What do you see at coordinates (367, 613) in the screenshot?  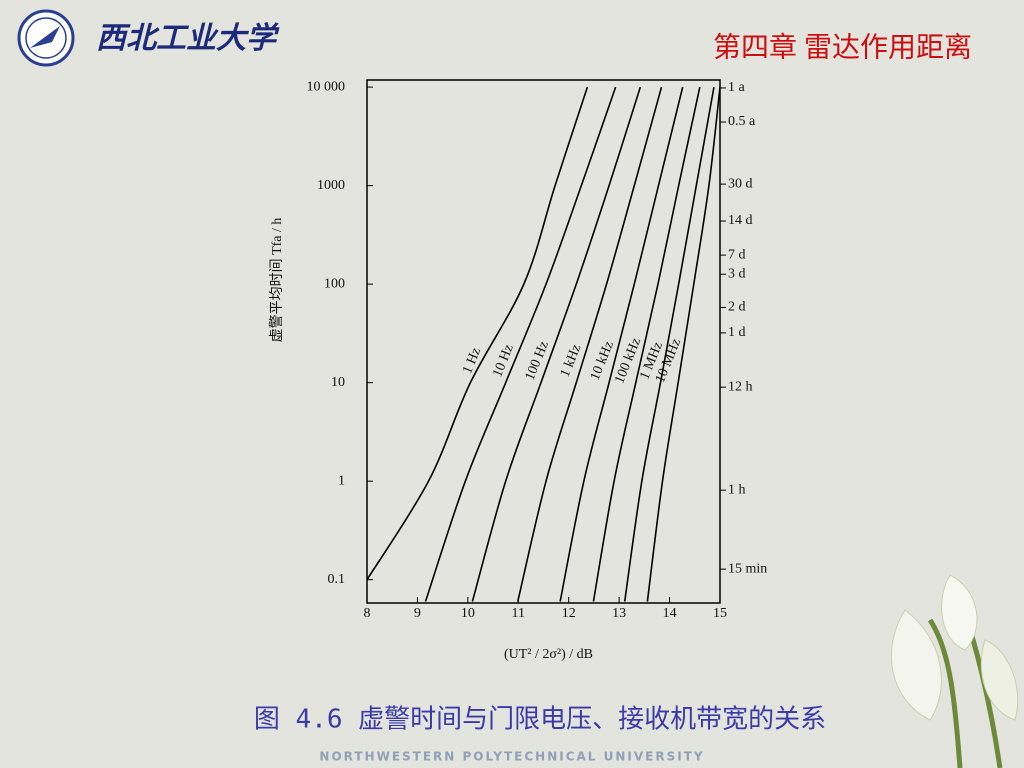 I see `x-tick-label: 8` at bounding box center [367, 613].